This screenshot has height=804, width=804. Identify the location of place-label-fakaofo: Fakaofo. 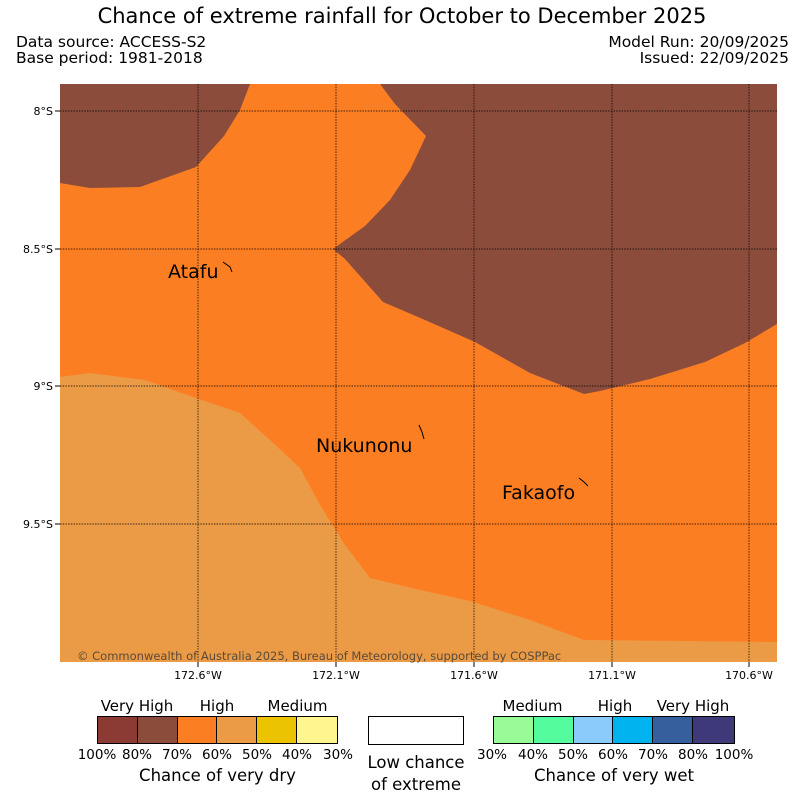
(539, 493).